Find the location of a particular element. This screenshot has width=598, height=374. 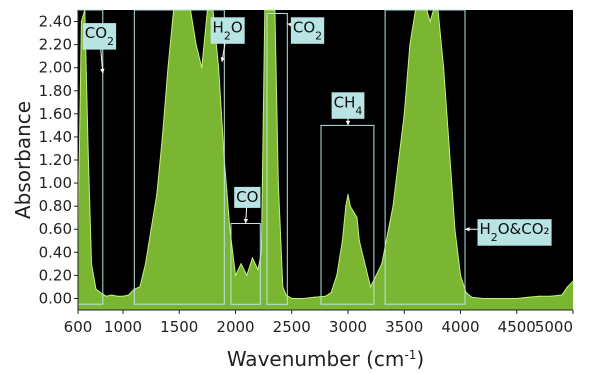

annotation-label: CH4 is located at coordinates (348, 105).